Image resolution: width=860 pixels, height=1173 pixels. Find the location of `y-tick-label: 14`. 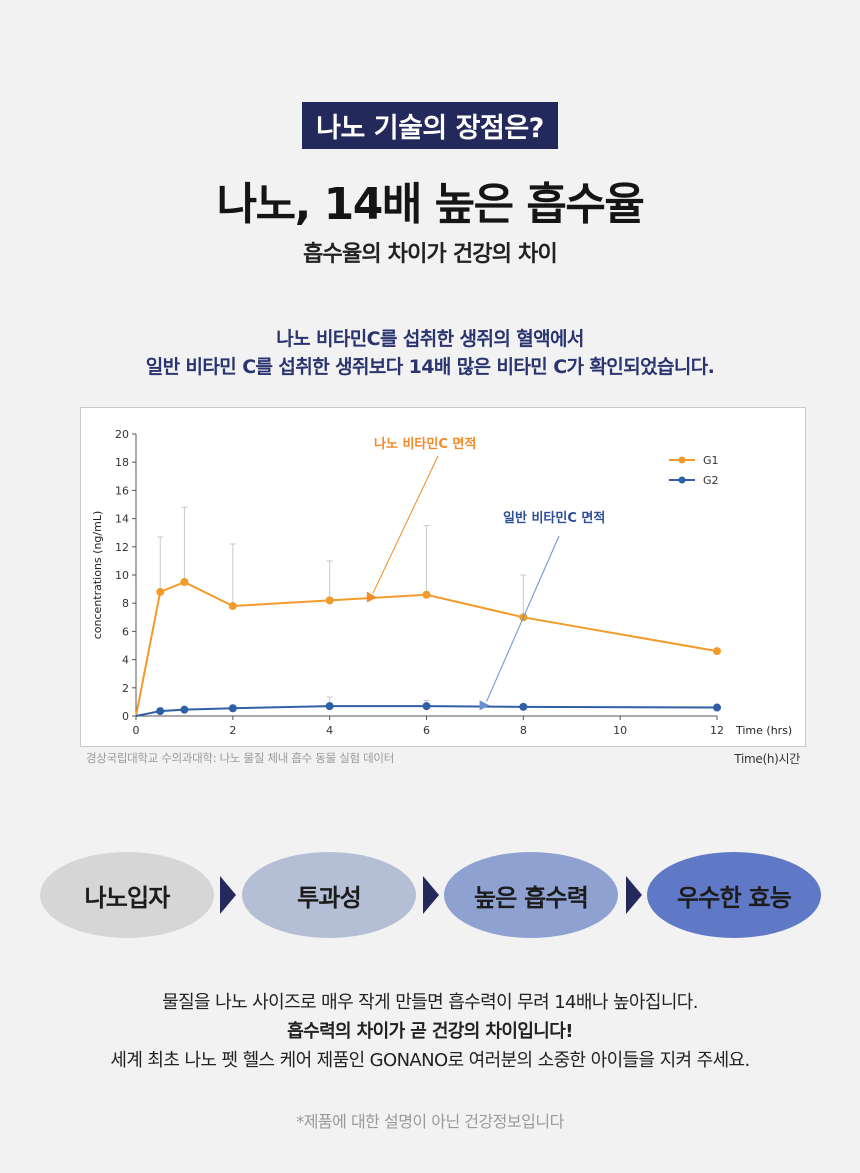

y-tick-label: 14 is located at coordinates (122, 519).